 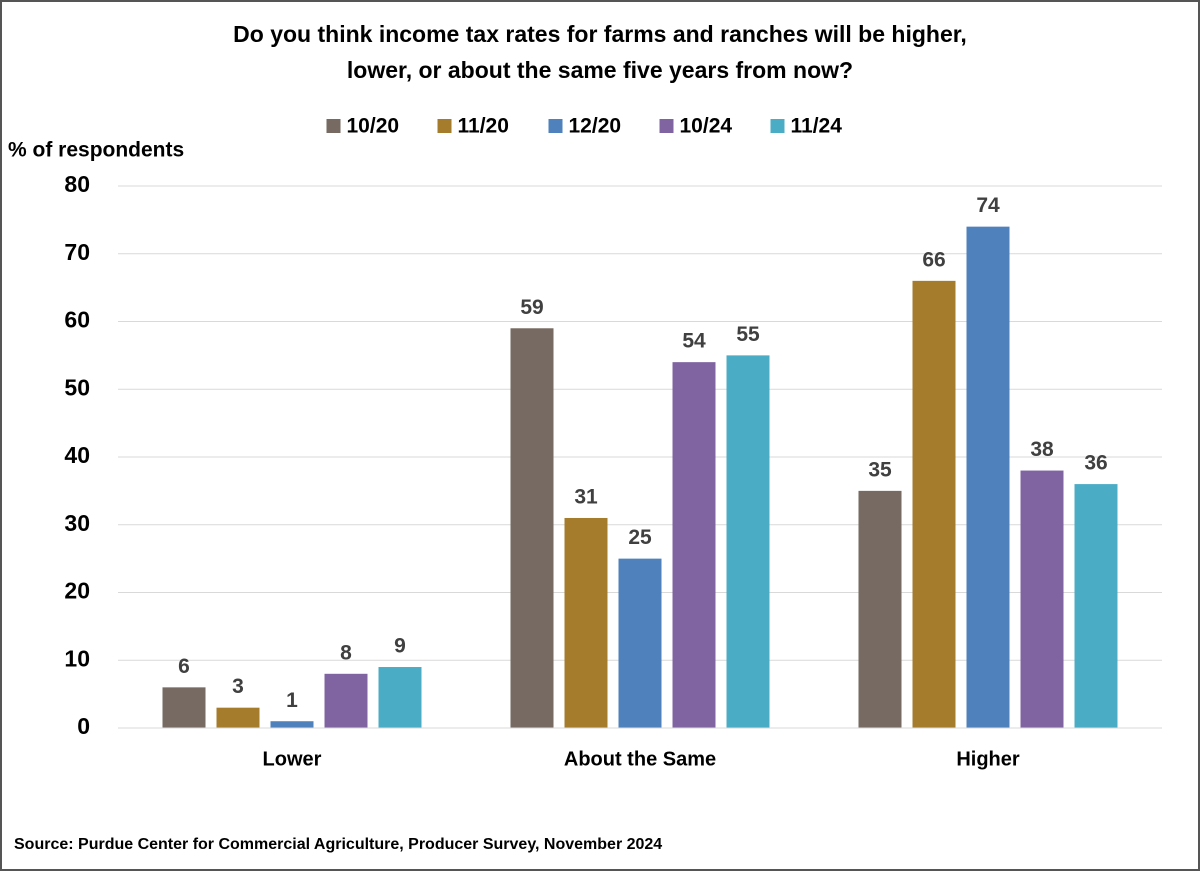 I want to click on x-tick-label: Higher, so click(x=988, y=759).